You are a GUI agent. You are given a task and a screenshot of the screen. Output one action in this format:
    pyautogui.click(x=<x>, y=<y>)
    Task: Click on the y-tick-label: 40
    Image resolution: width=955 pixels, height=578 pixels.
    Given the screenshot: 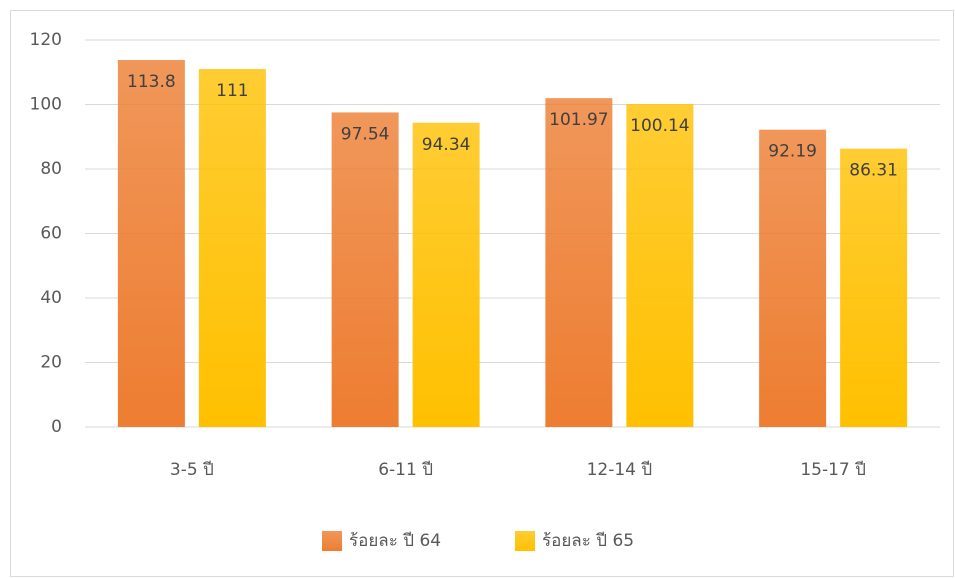 What is the action you would take?
    pyautogui.click(x=51, y=298)
    